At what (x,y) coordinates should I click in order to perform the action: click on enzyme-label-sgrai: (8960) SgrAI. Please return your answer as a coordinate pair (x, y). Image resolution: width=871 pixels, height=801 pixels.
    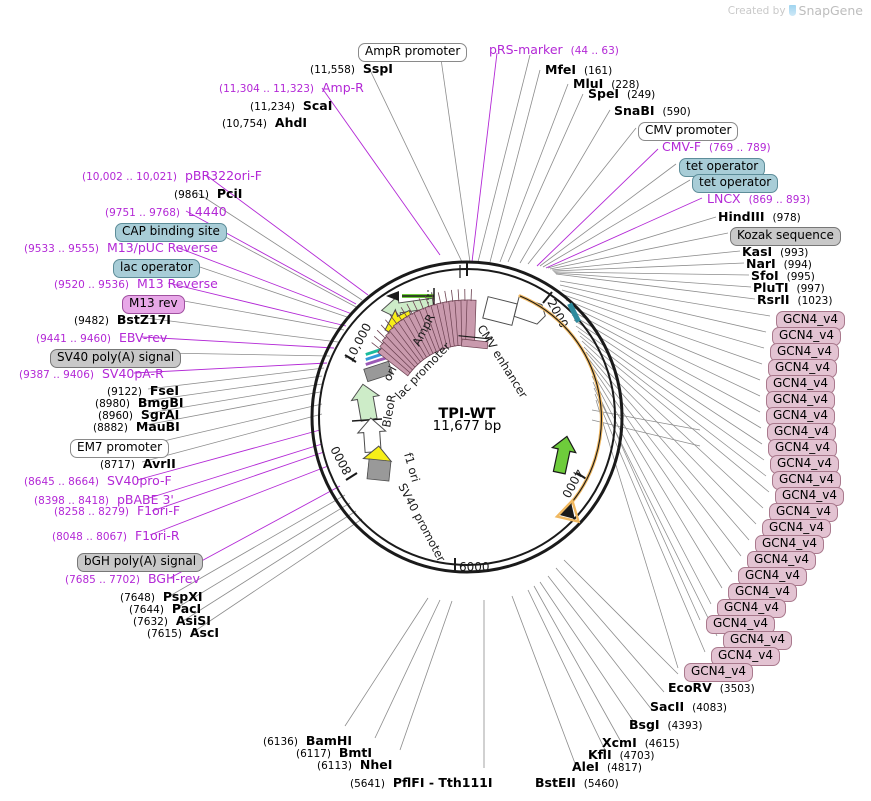
    Looking at the image, I should click on (138, 415).